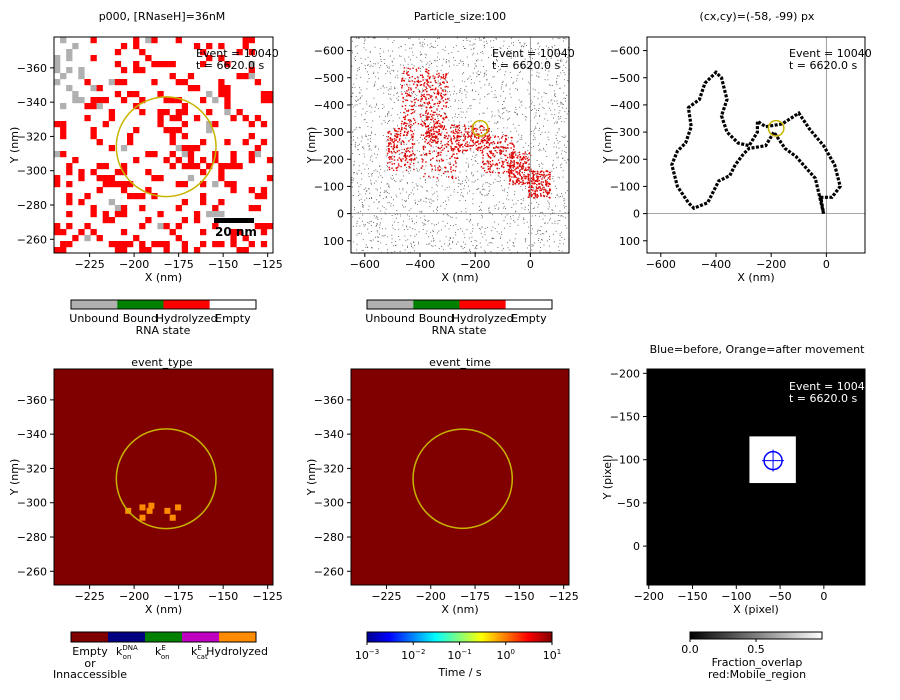 The height and width of the screenshot is (700, 900). I want to click on y-tick-label: −400, so click(625, 105).